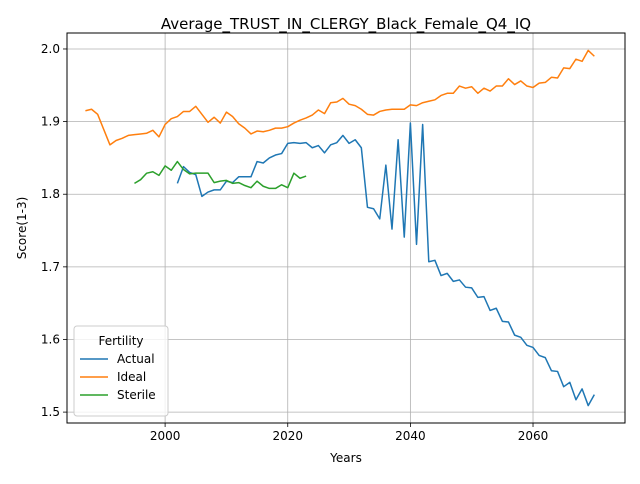  What do you see at coordinates (120, 341) in the screenshot?
I see `legend-title: Fertility` at bounding box center [120, 341].